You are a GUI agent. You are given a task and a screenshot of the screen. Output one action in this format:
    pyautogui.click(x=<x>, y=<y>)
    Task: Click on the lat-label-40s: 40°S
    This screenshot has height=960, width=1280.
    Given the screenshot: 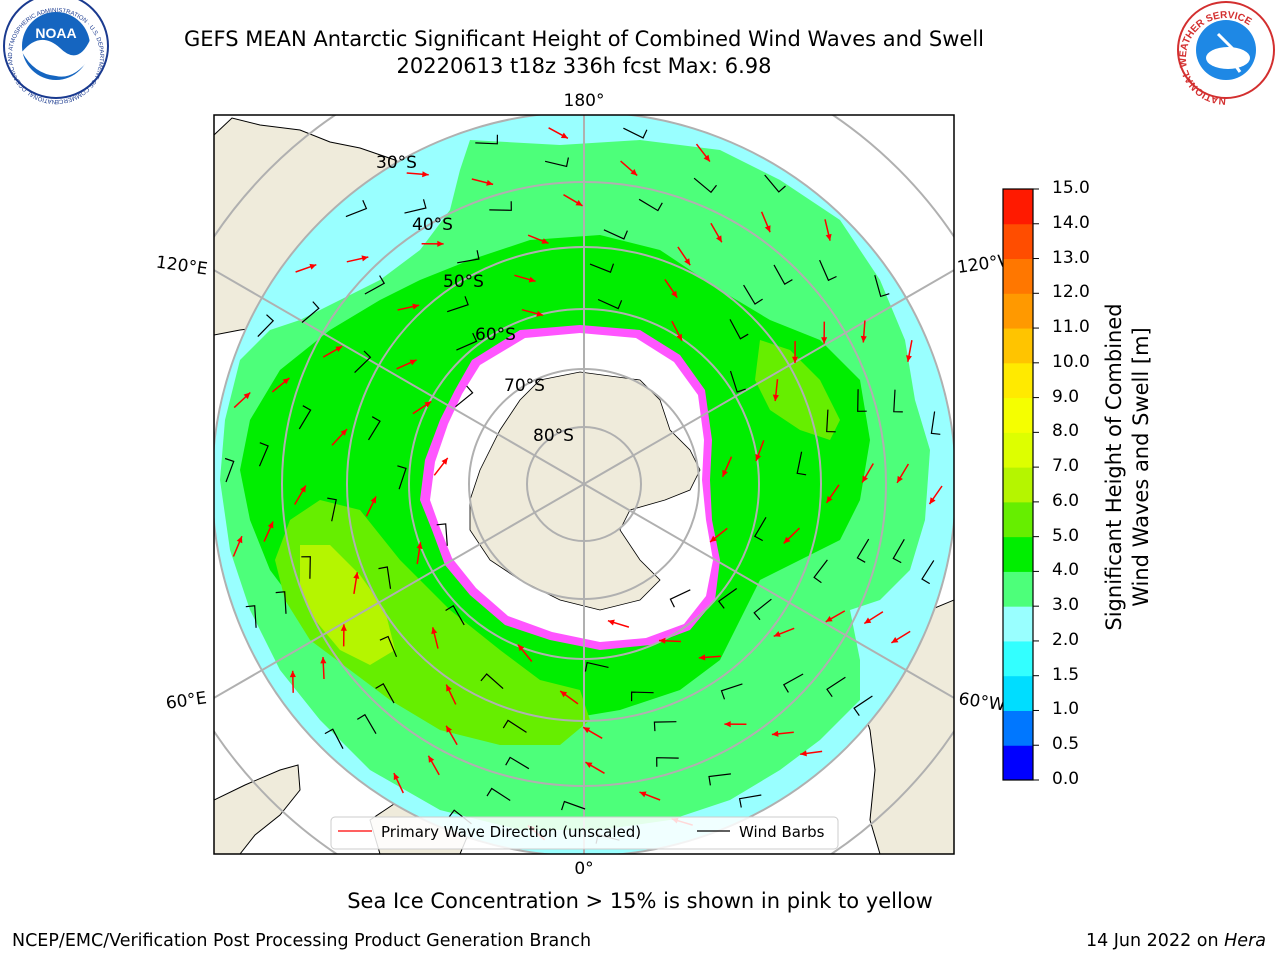 What is the action you would take?
    pyautogui.click(x=432, y=225)
    